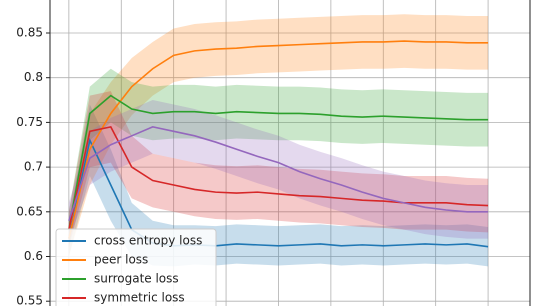  I want to click on y-tick-label: 0.85, so click(29, 33).